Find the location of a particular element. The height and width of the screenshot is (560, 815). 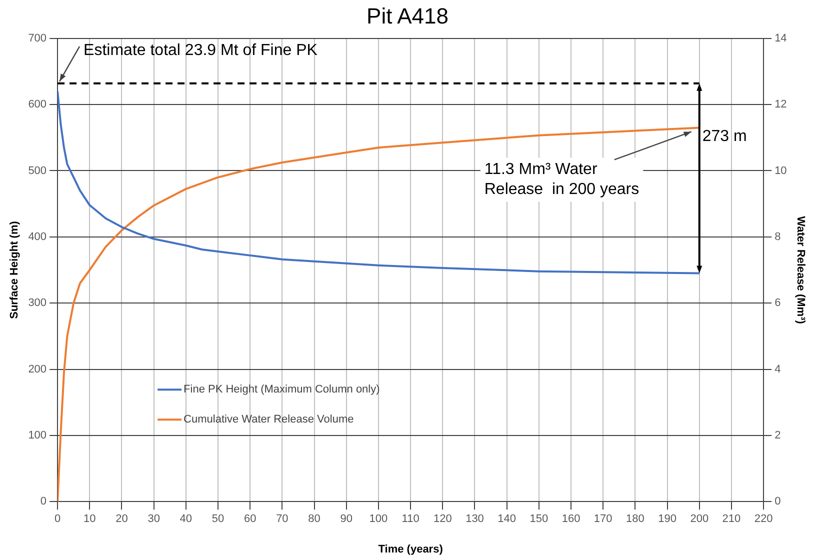

x-tick-label: 180 is located at coordinates (635, 519).